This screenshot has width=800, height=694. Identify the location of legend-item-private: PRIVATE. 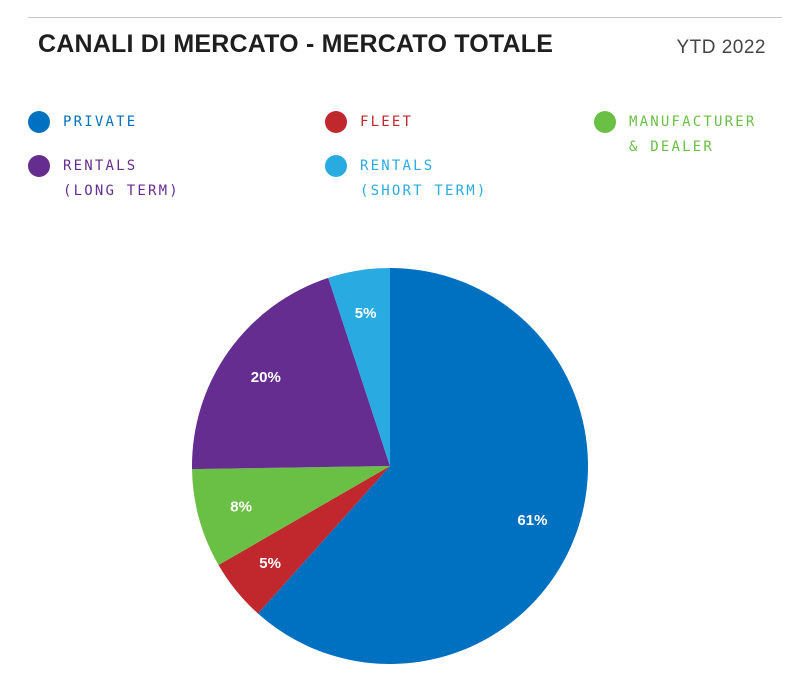
(82, 123).